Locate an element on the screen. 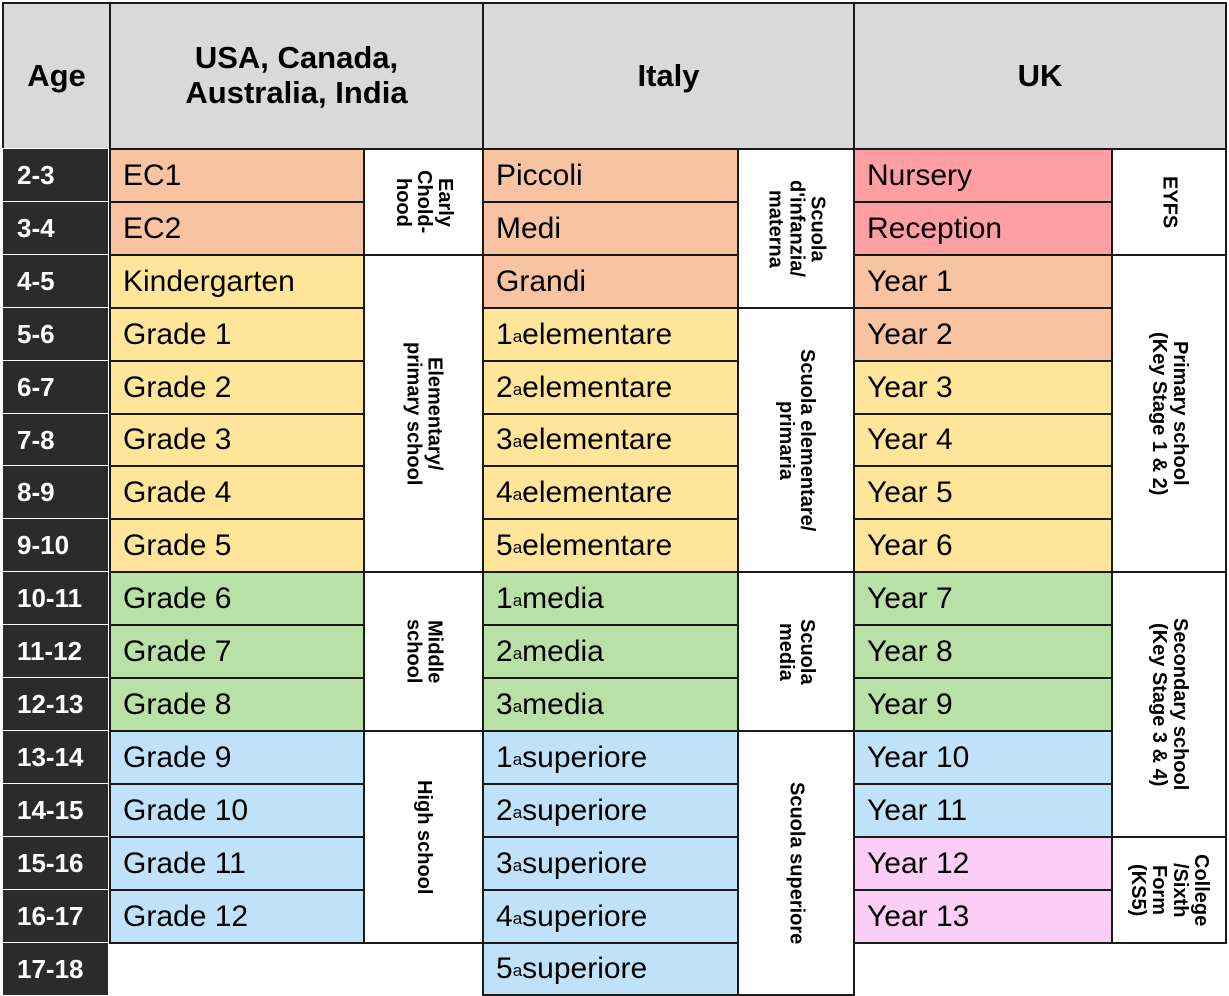  uk-group-eyfs-label: EYFS is located at coordinates (1169, 202).